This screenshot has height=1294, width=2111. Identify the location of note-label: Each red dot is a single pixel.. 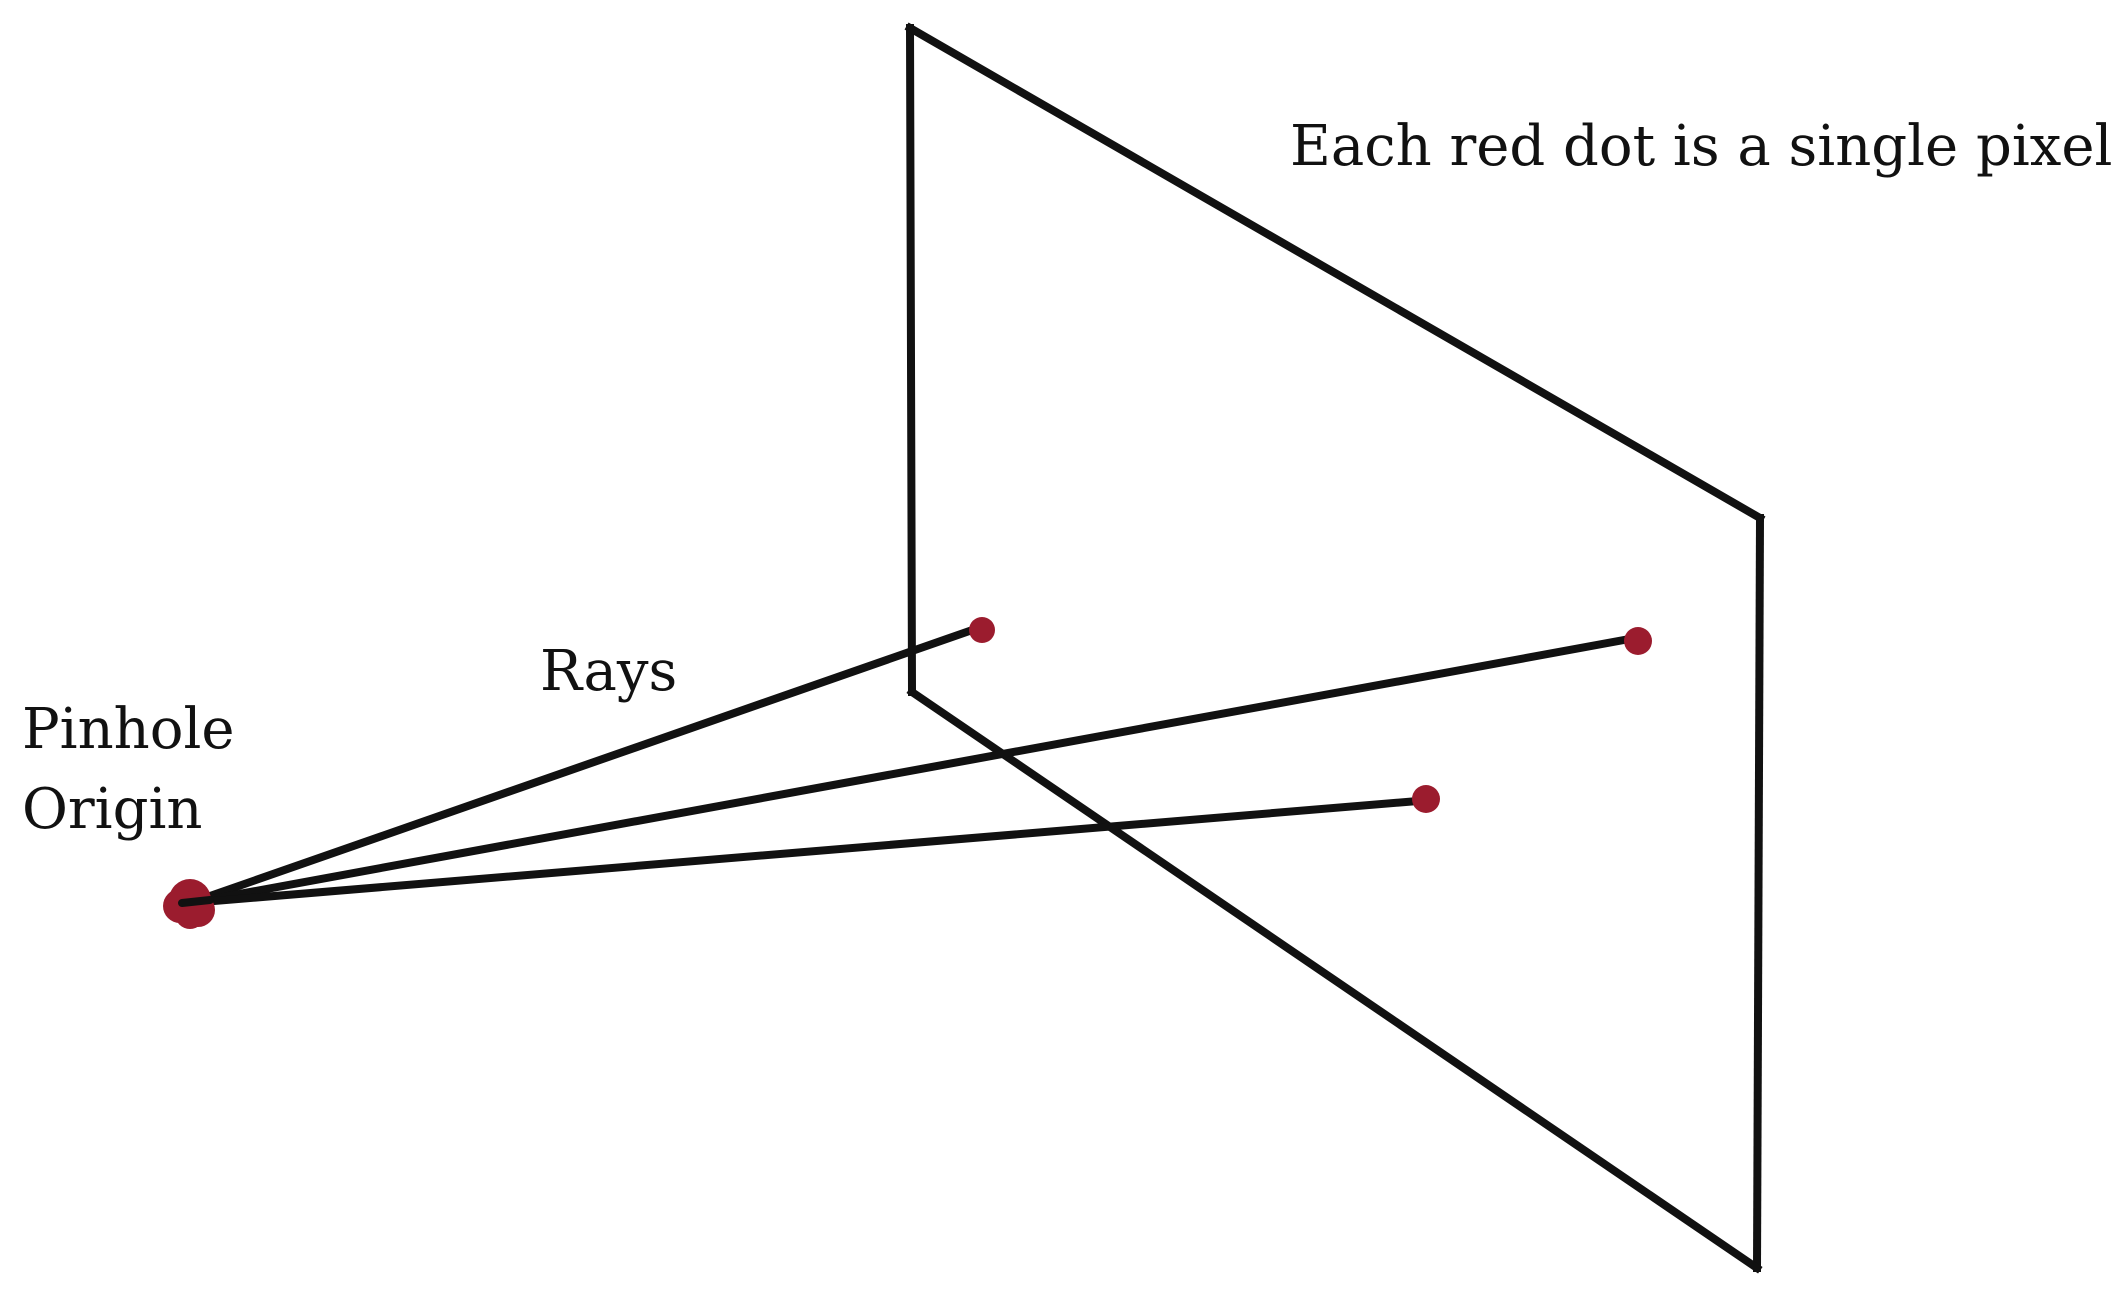
(1700, 146).